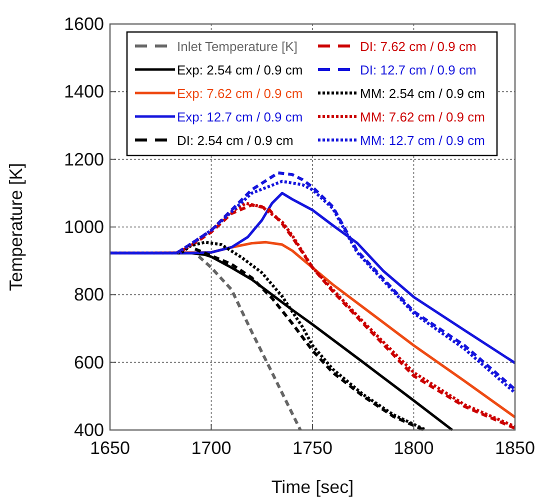 The width and height of the screenshot is (537, 501). I want to click on legend-label: Exp: 7.62 cm / 0.9 cm, so click(240, 93).